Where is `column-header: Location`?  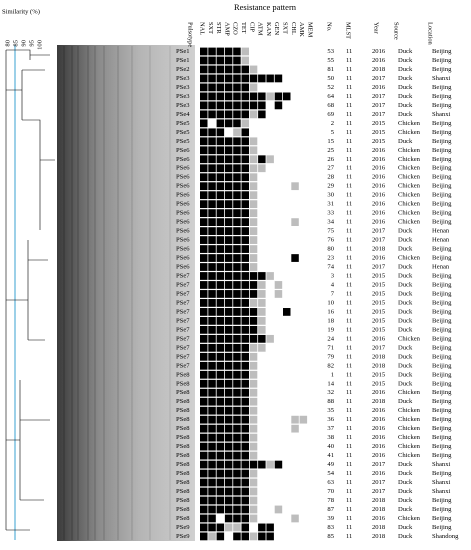 column-header: Location is located at coordinates (430, 34).